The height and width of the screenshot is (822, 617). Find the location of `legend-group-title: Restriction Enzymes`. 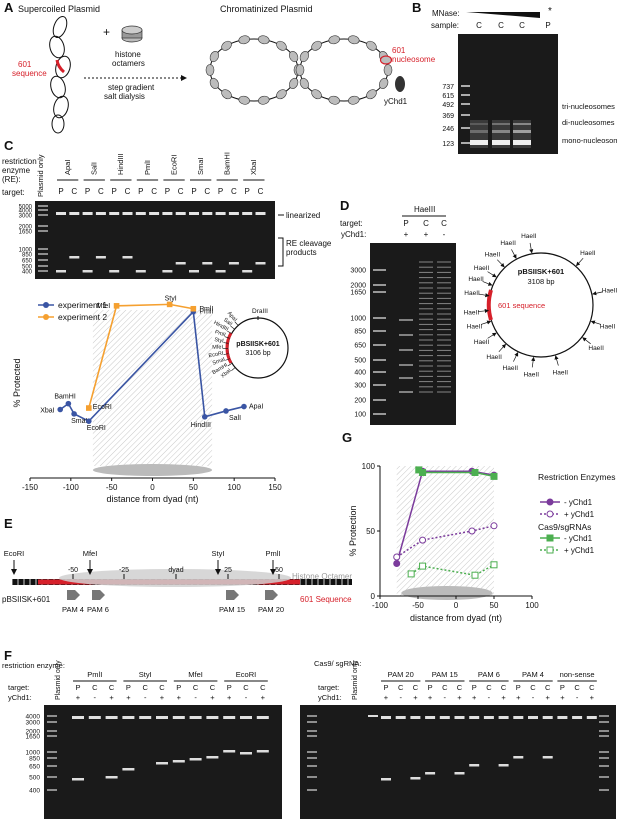

legend-group-title: Restriction Enzymes is located at coordinates (576, 477).